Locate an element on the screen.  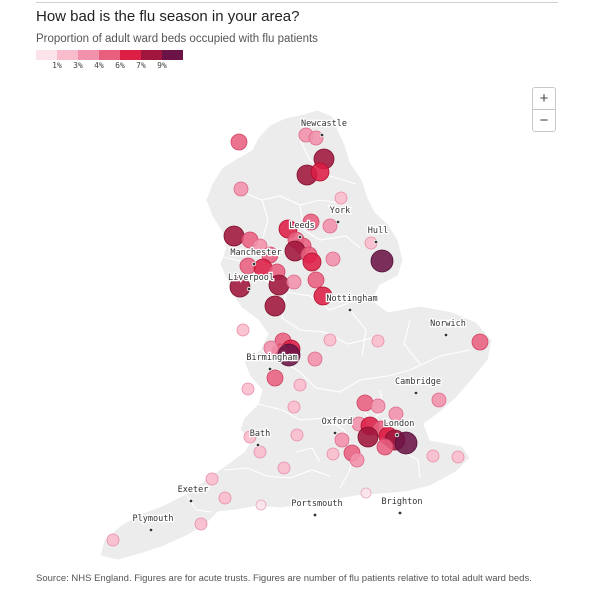
legend-tick-label: 6% is located at coordinates (120, 65).